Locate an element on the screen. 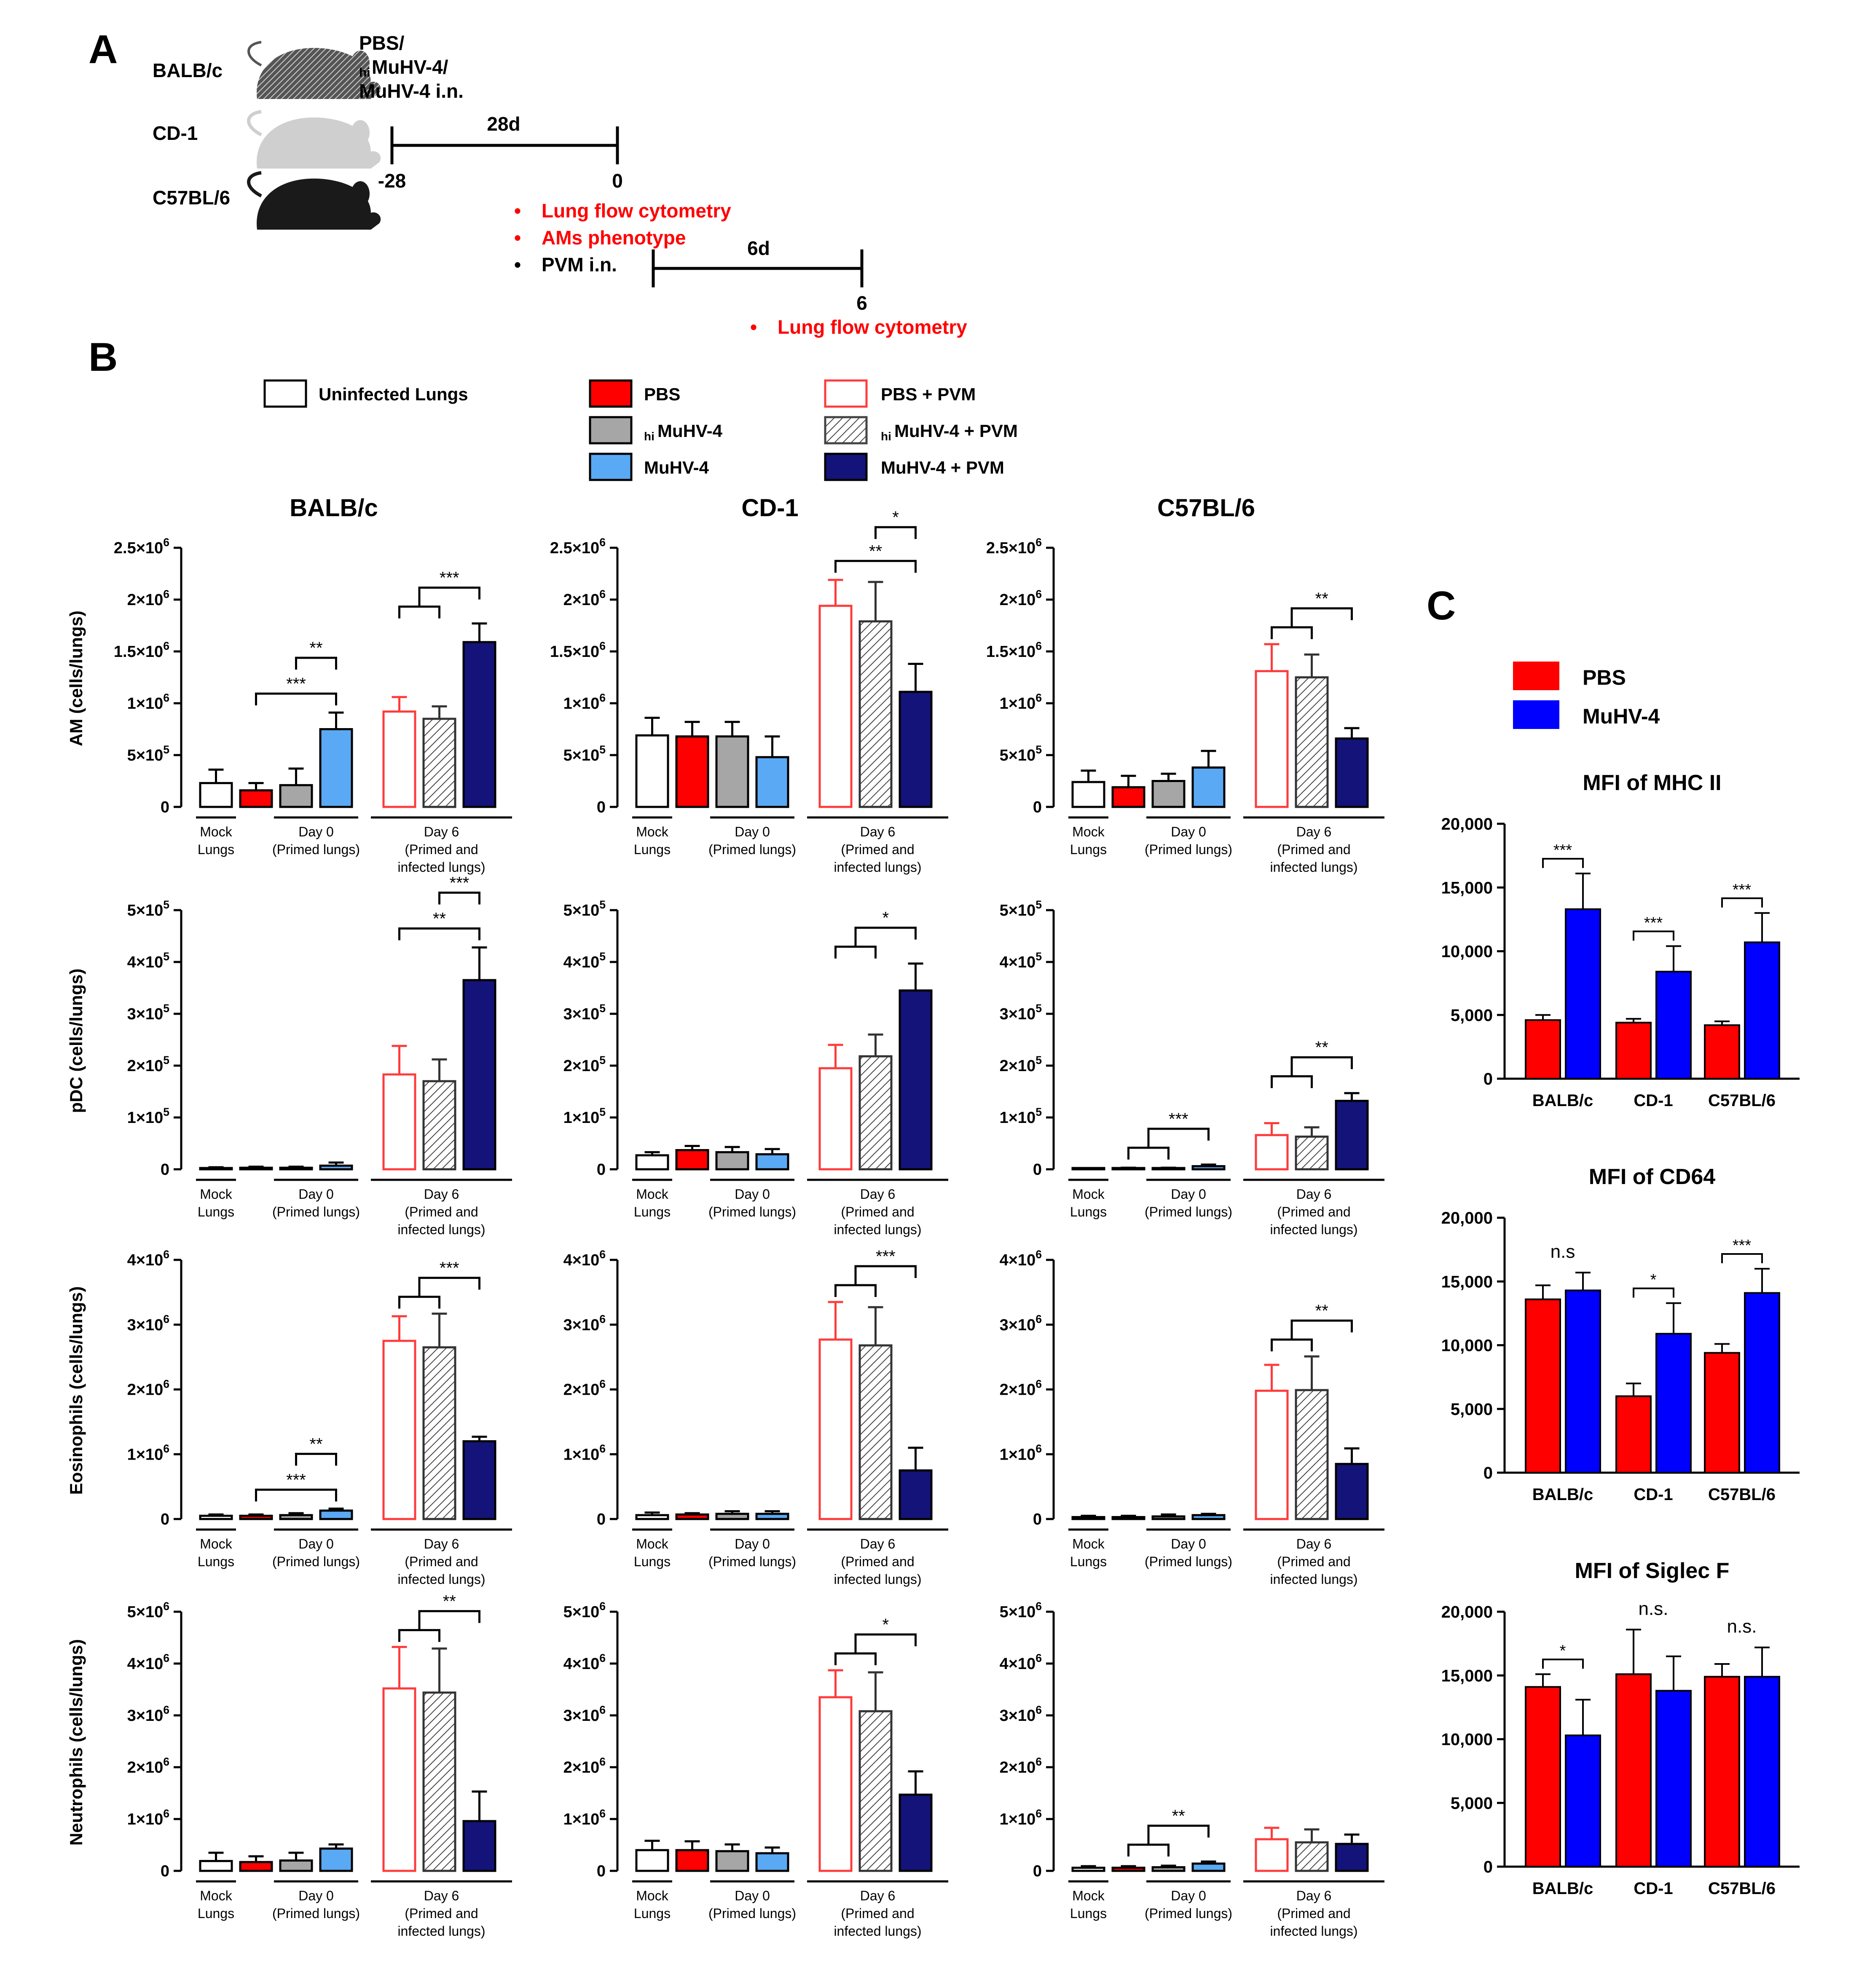  x-group-label: infected lungs) is located at coordinates (1313, 1932).